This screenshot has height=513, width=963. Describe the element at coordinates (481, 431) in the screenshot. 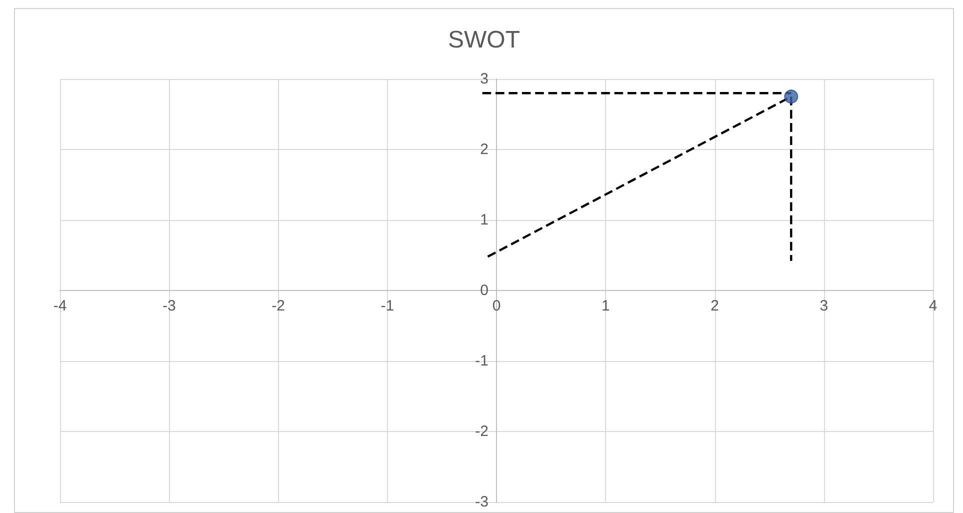

I see `y-tick-label: -2` at that location.